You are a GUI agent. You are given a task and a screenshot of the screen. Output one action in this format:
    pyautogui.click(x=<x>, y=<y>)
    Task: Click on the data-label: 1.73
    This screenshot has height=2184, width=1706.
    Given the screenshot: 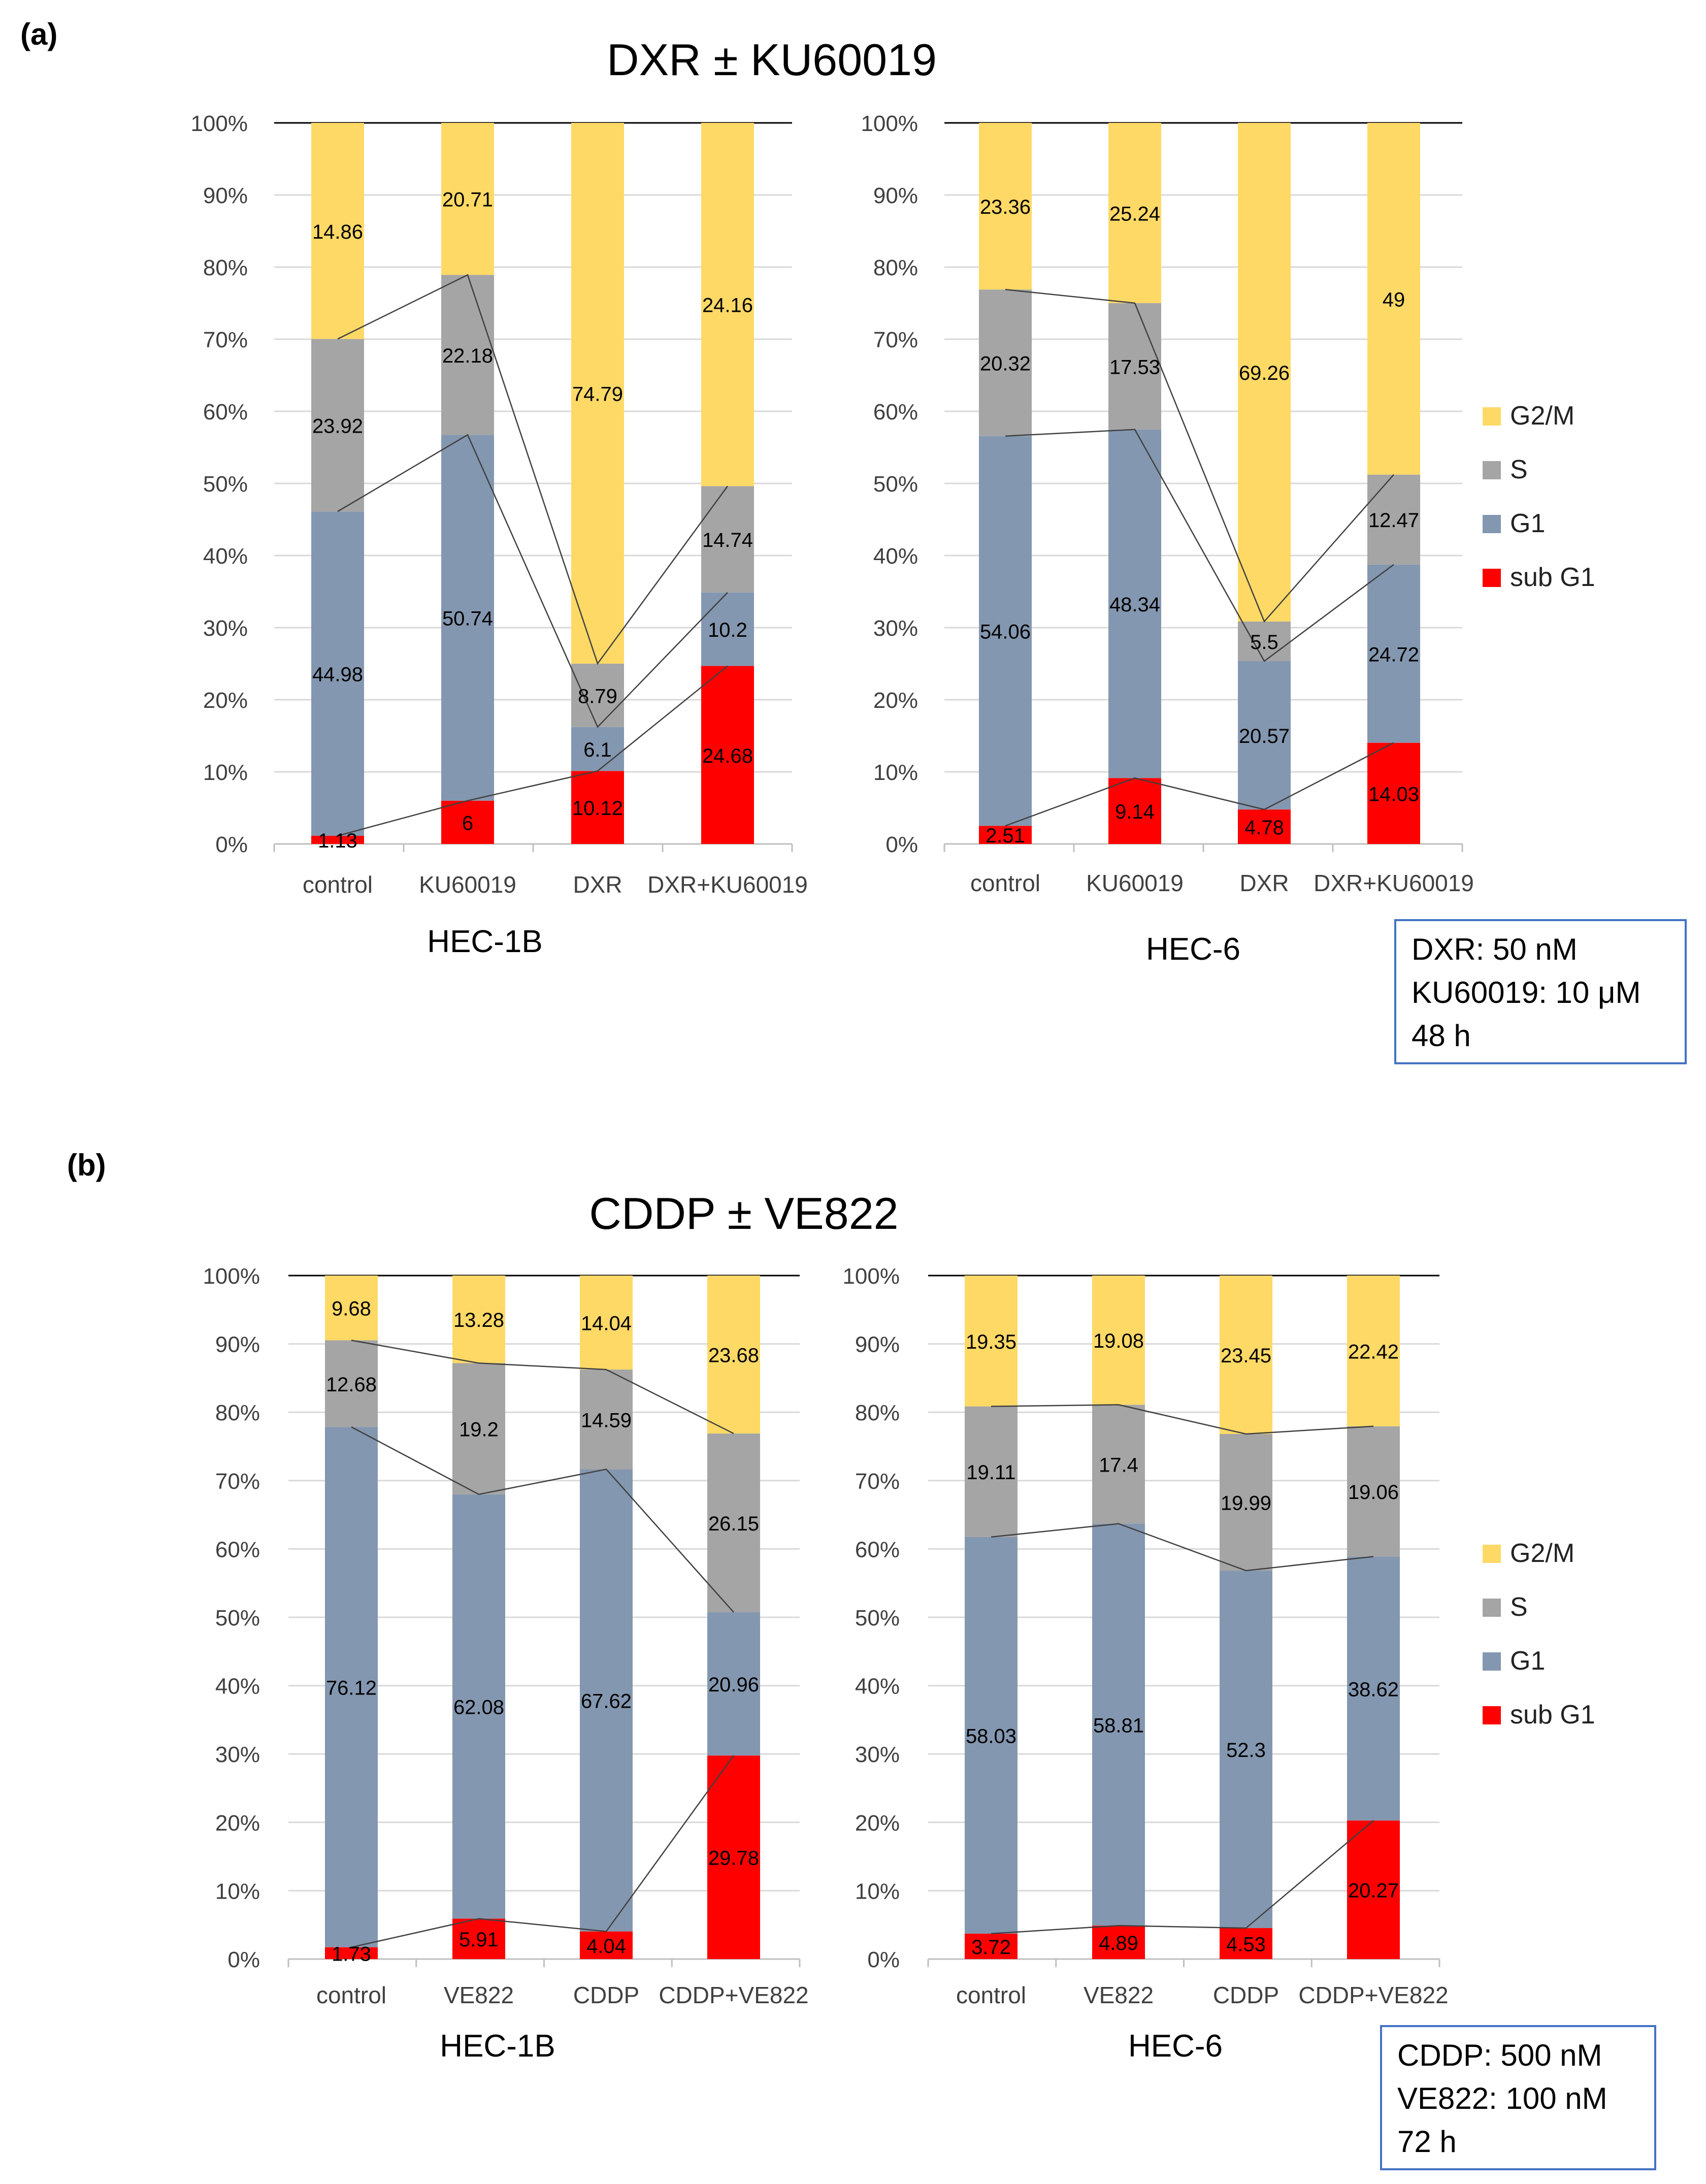 What is the action you would take?
    pyautogui.click(x=351, y=1954)
    